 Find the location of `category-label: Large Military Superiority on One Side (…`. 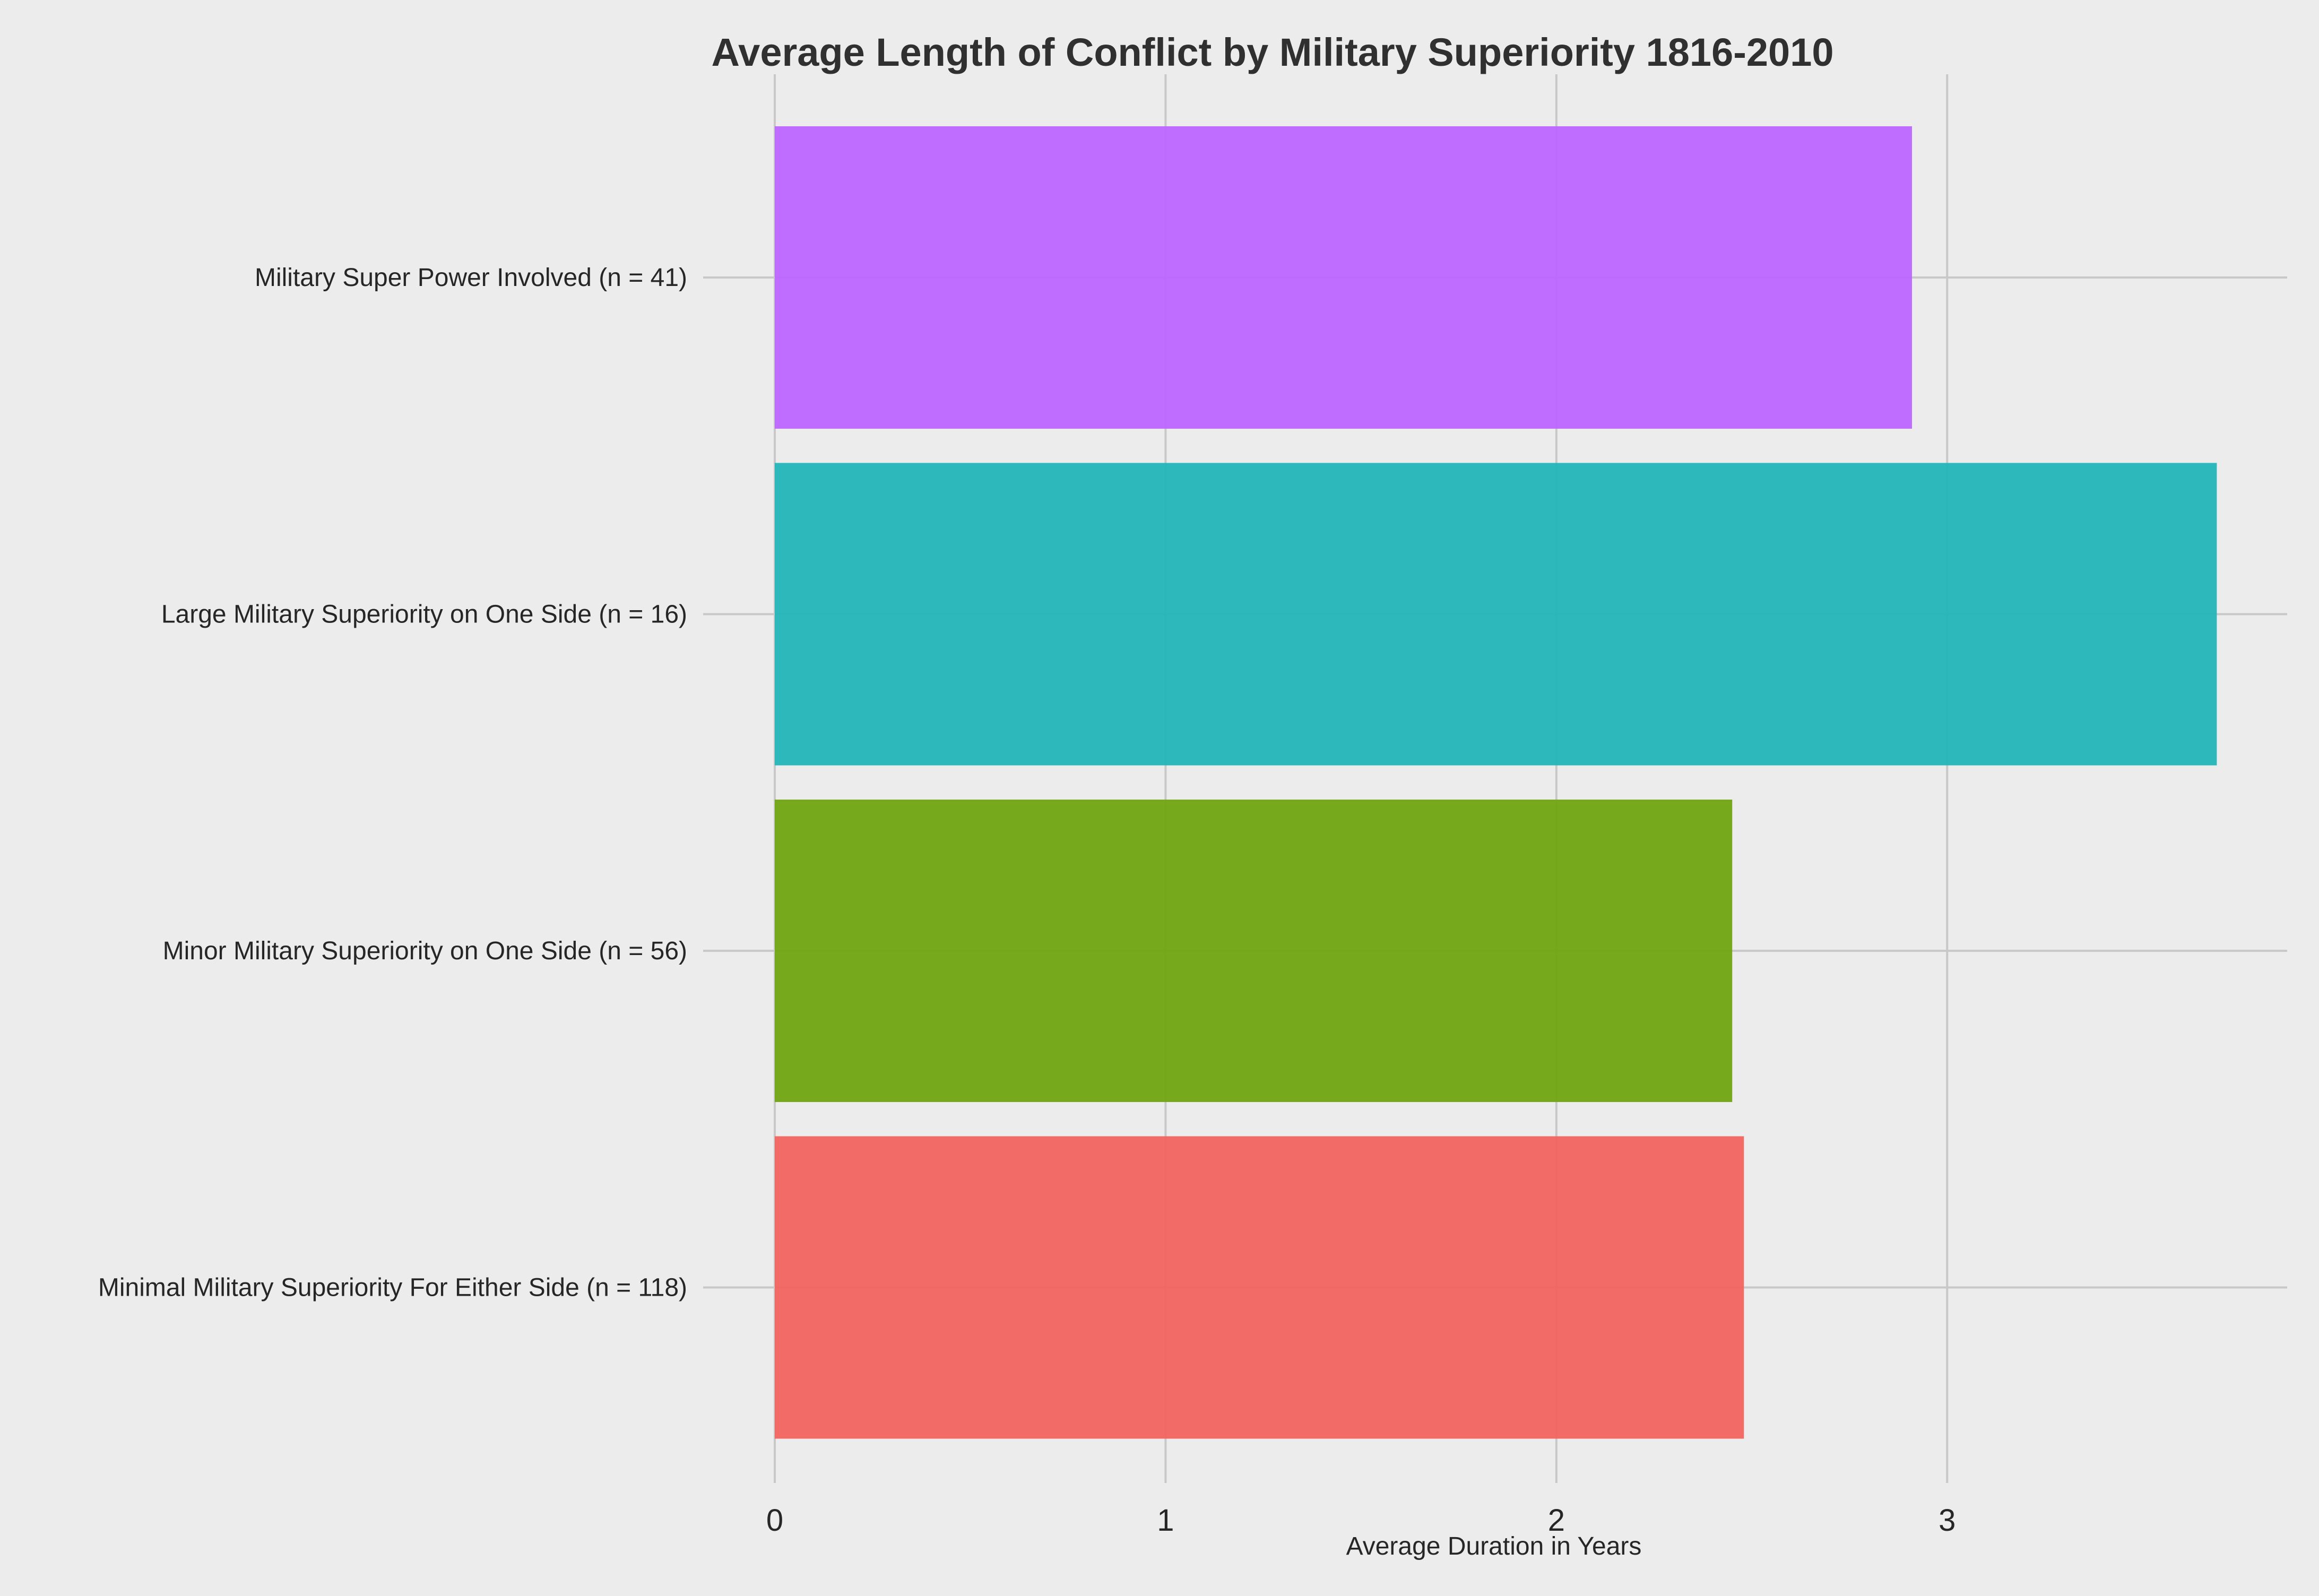

category-label: Large Military Superiority on One Side (… is located at coordinates (424, 615).